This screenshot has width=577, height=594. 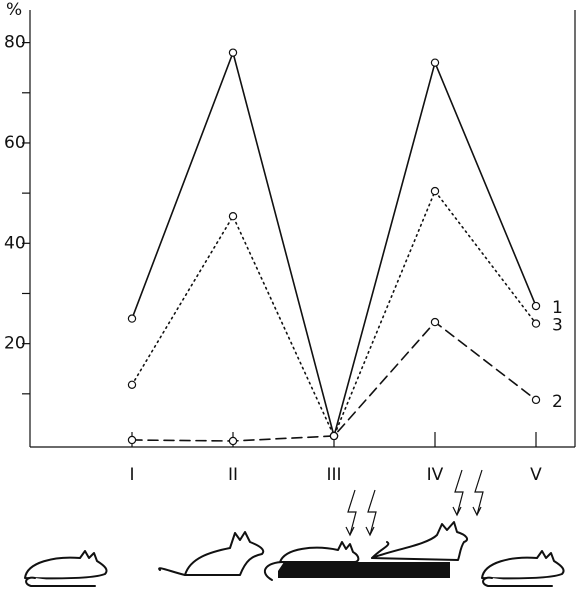 I want to click on series-label: 3, so click(x=557, y=326).